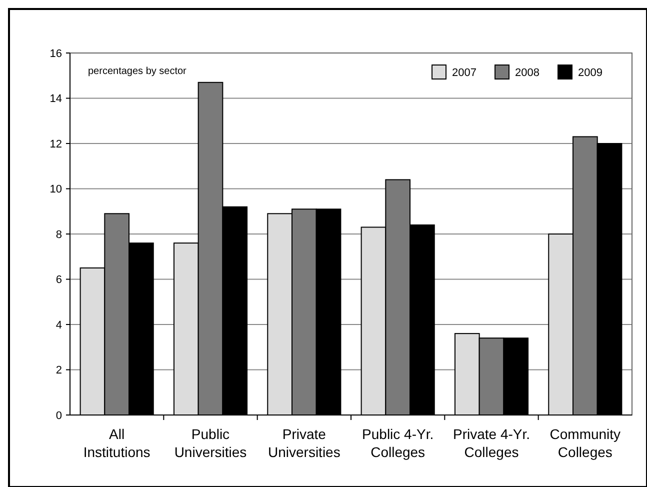 The height and width of the screenshot is (487, 647). What do you see at coordinates (59, 370) in the screenshot?
I see `y-tick-label: 2` at bounding box center [59, 370].